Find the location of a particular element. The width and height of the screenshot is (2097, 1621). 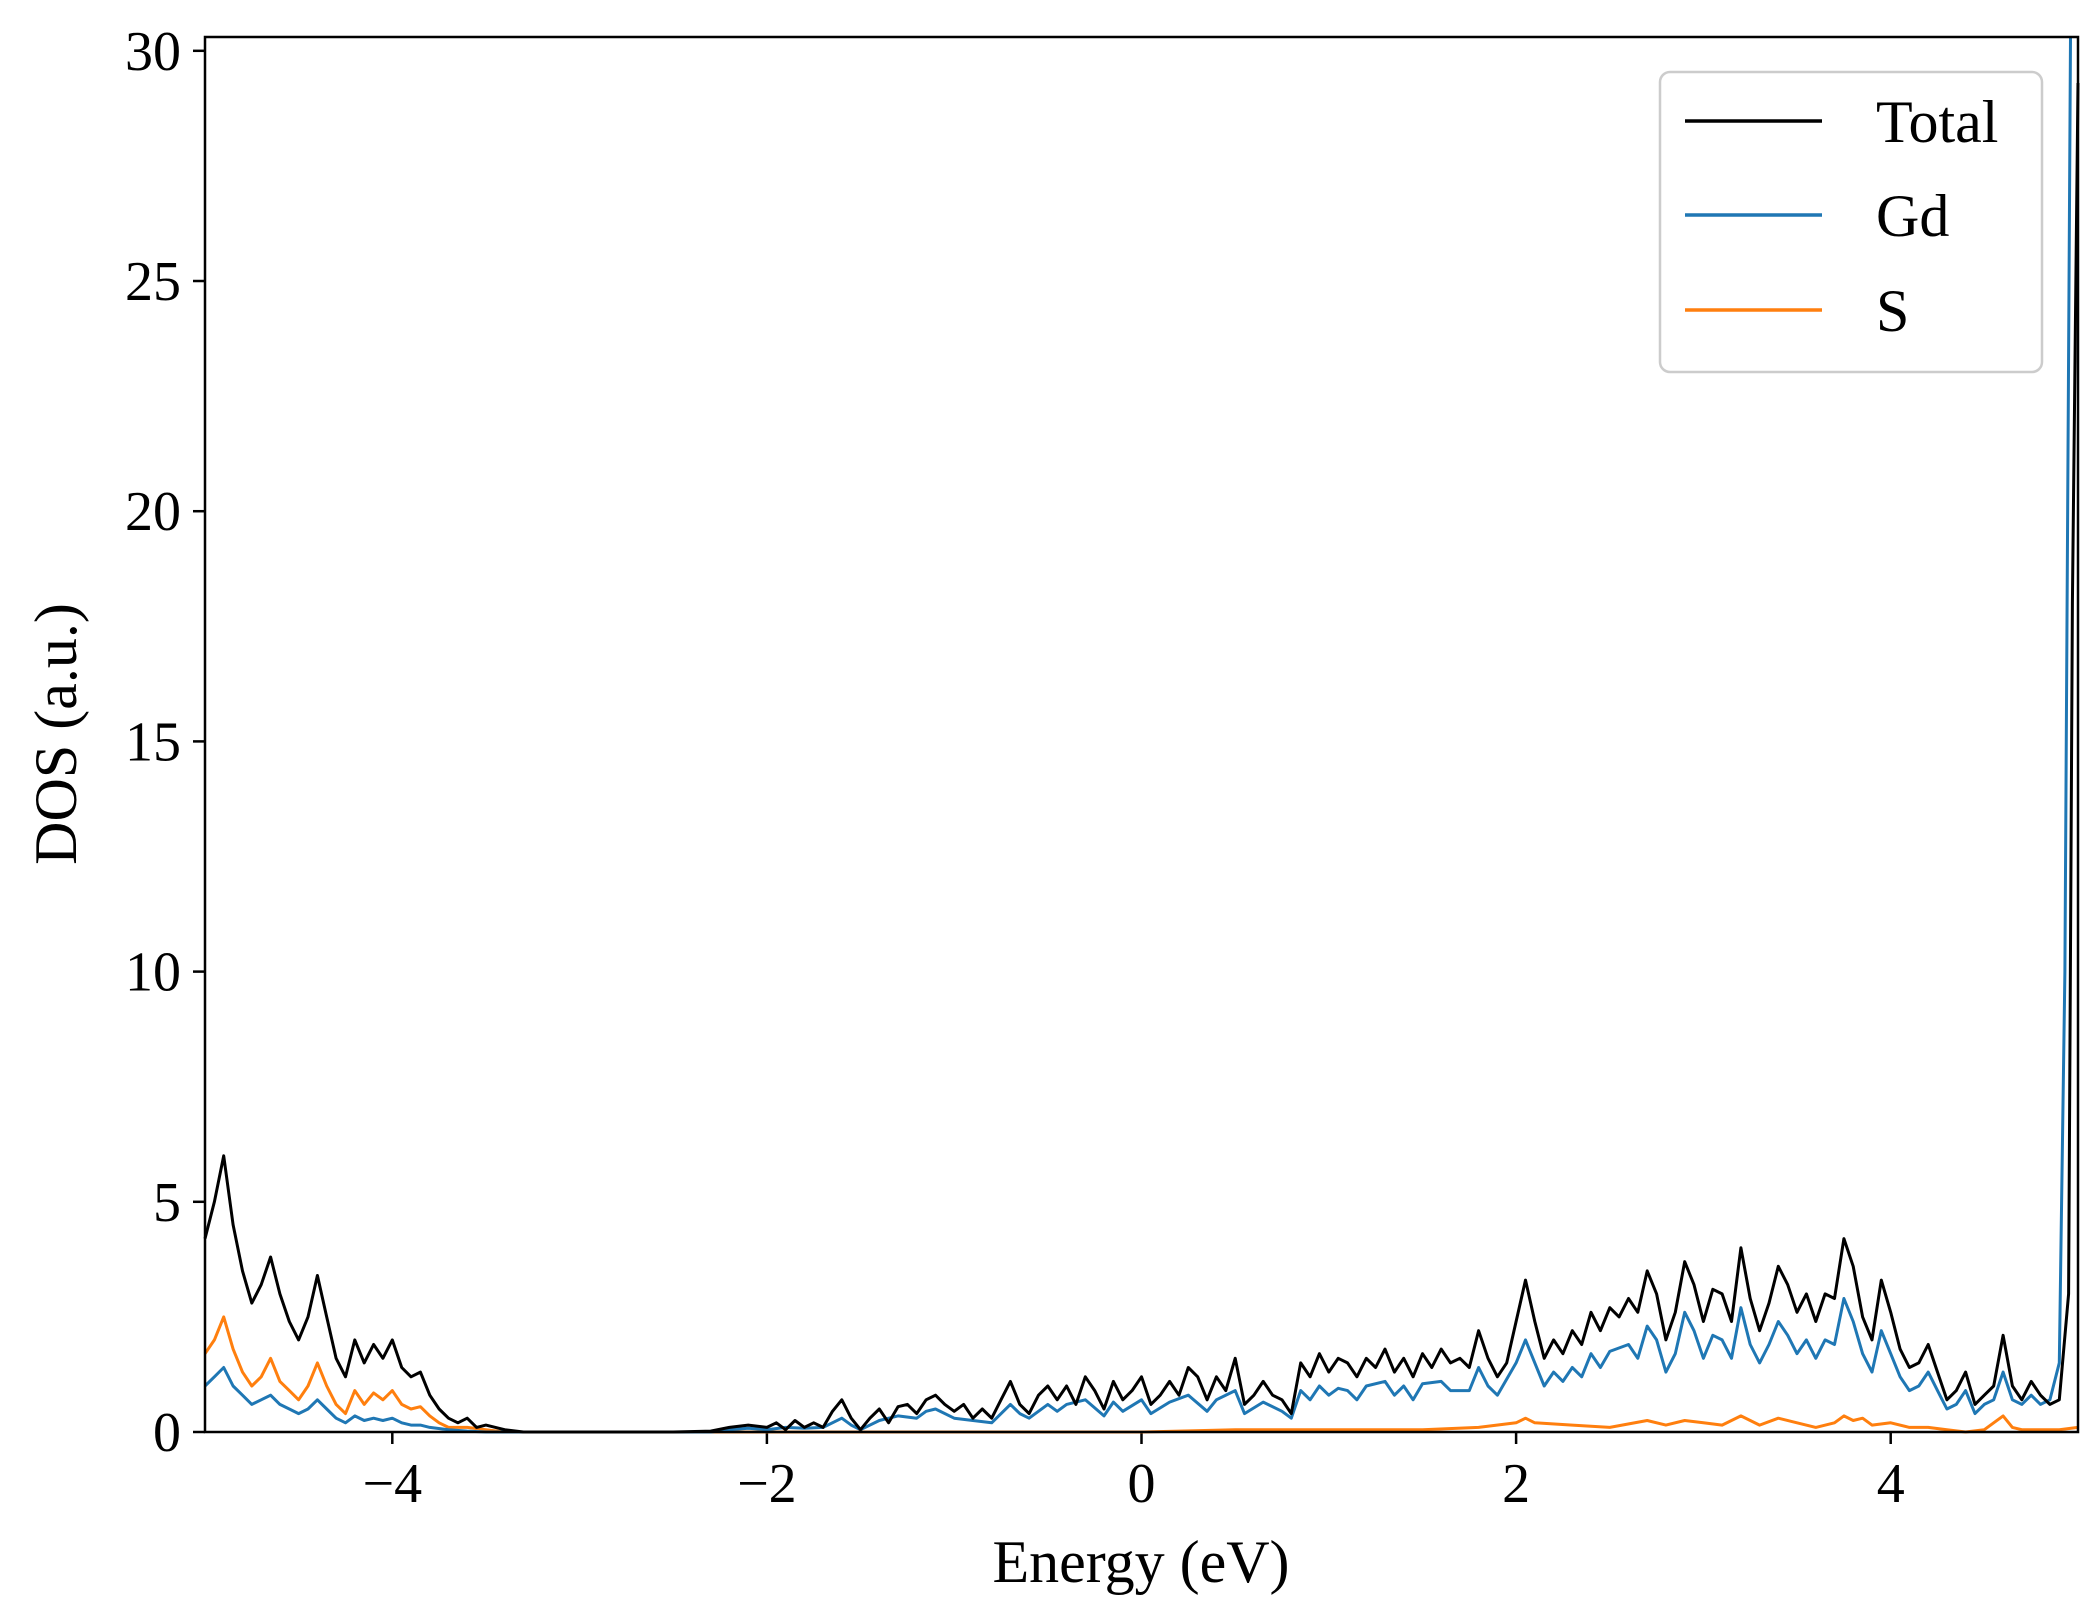

x-tick-label: 4 is located at coordinates (1891, 1484).